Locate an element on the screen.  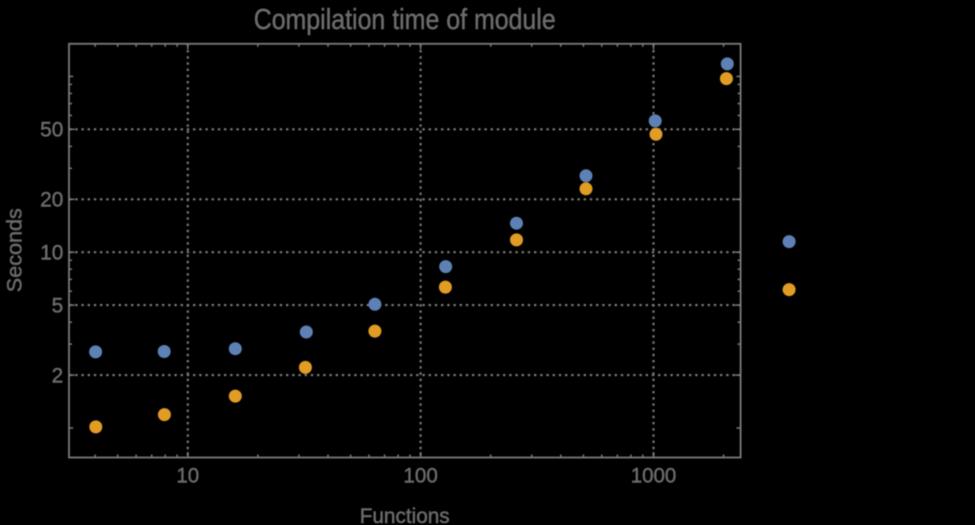
svg-text: 50 is located at coordinates (51, 130).